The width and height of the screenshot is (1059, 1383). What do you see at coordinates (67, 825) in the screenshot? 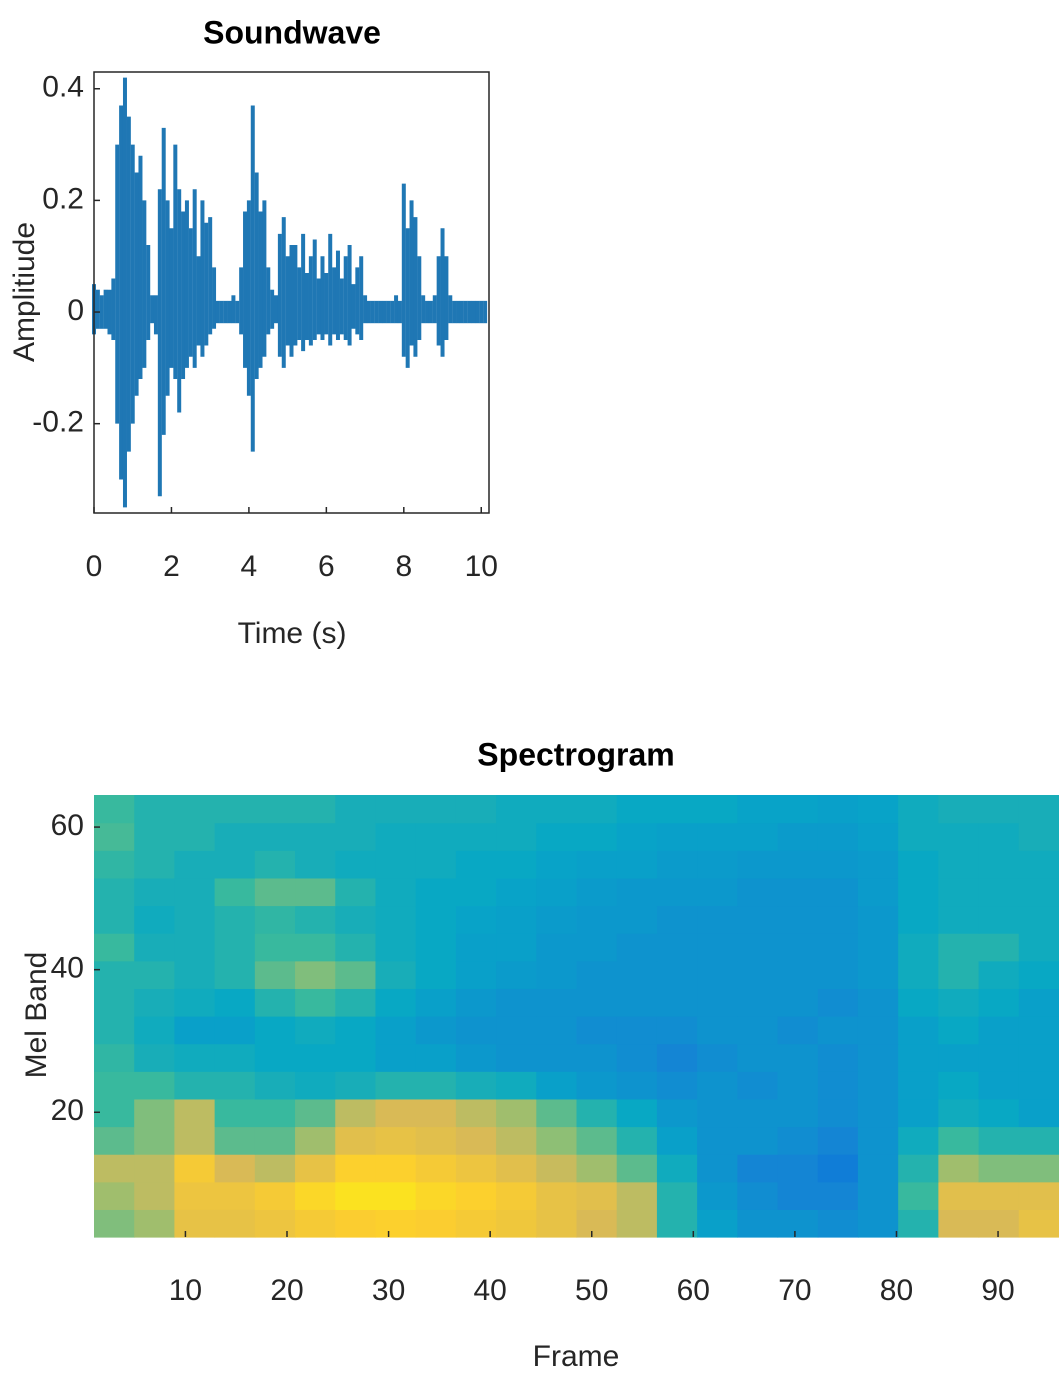
I see `y-tick-label: 60` at bounding box center [67, 825].